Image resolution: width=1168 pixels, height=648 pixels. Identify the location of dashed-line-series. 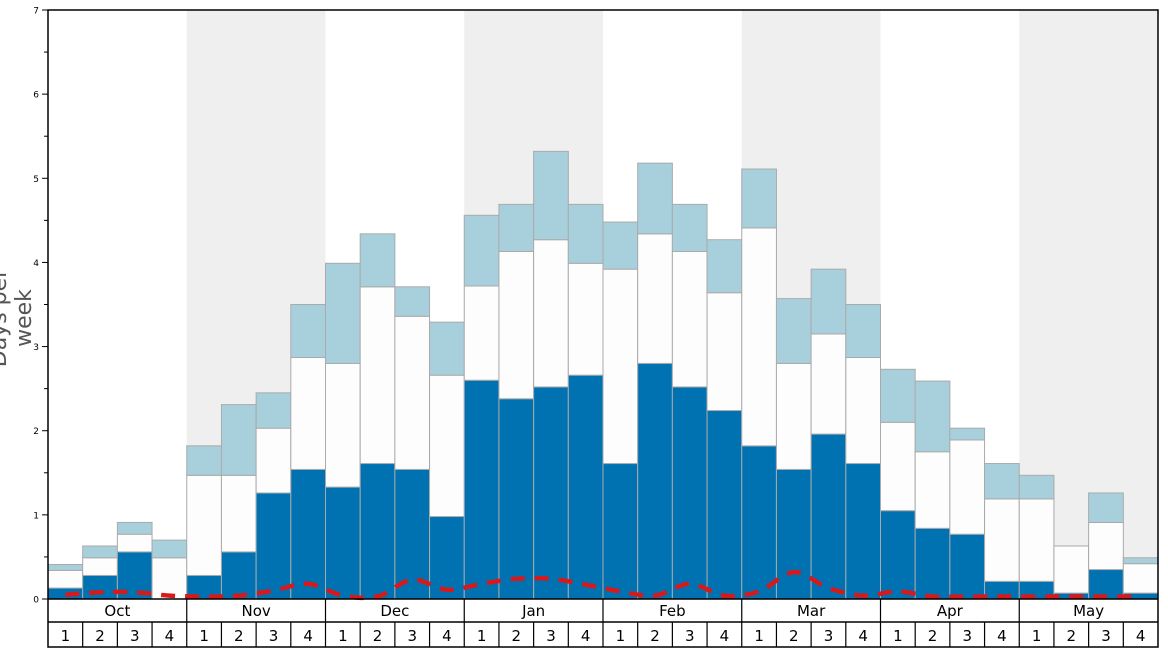
(603, 585).